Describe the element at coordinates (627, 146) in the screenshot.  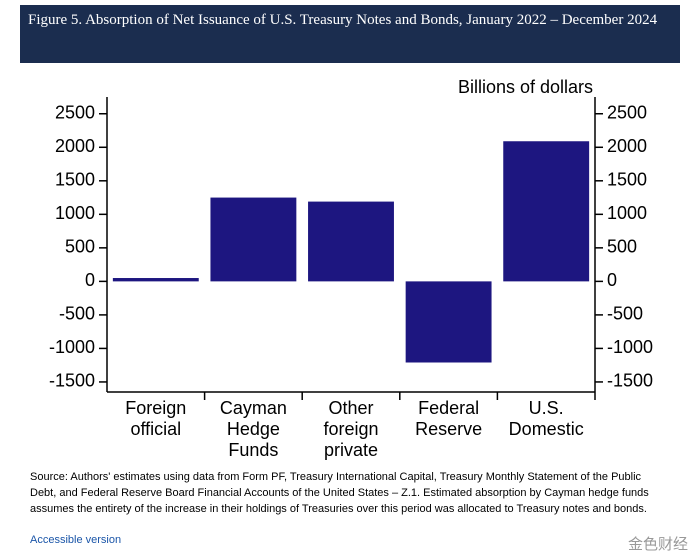
I see `y2-tick-label: 2000` at that location.